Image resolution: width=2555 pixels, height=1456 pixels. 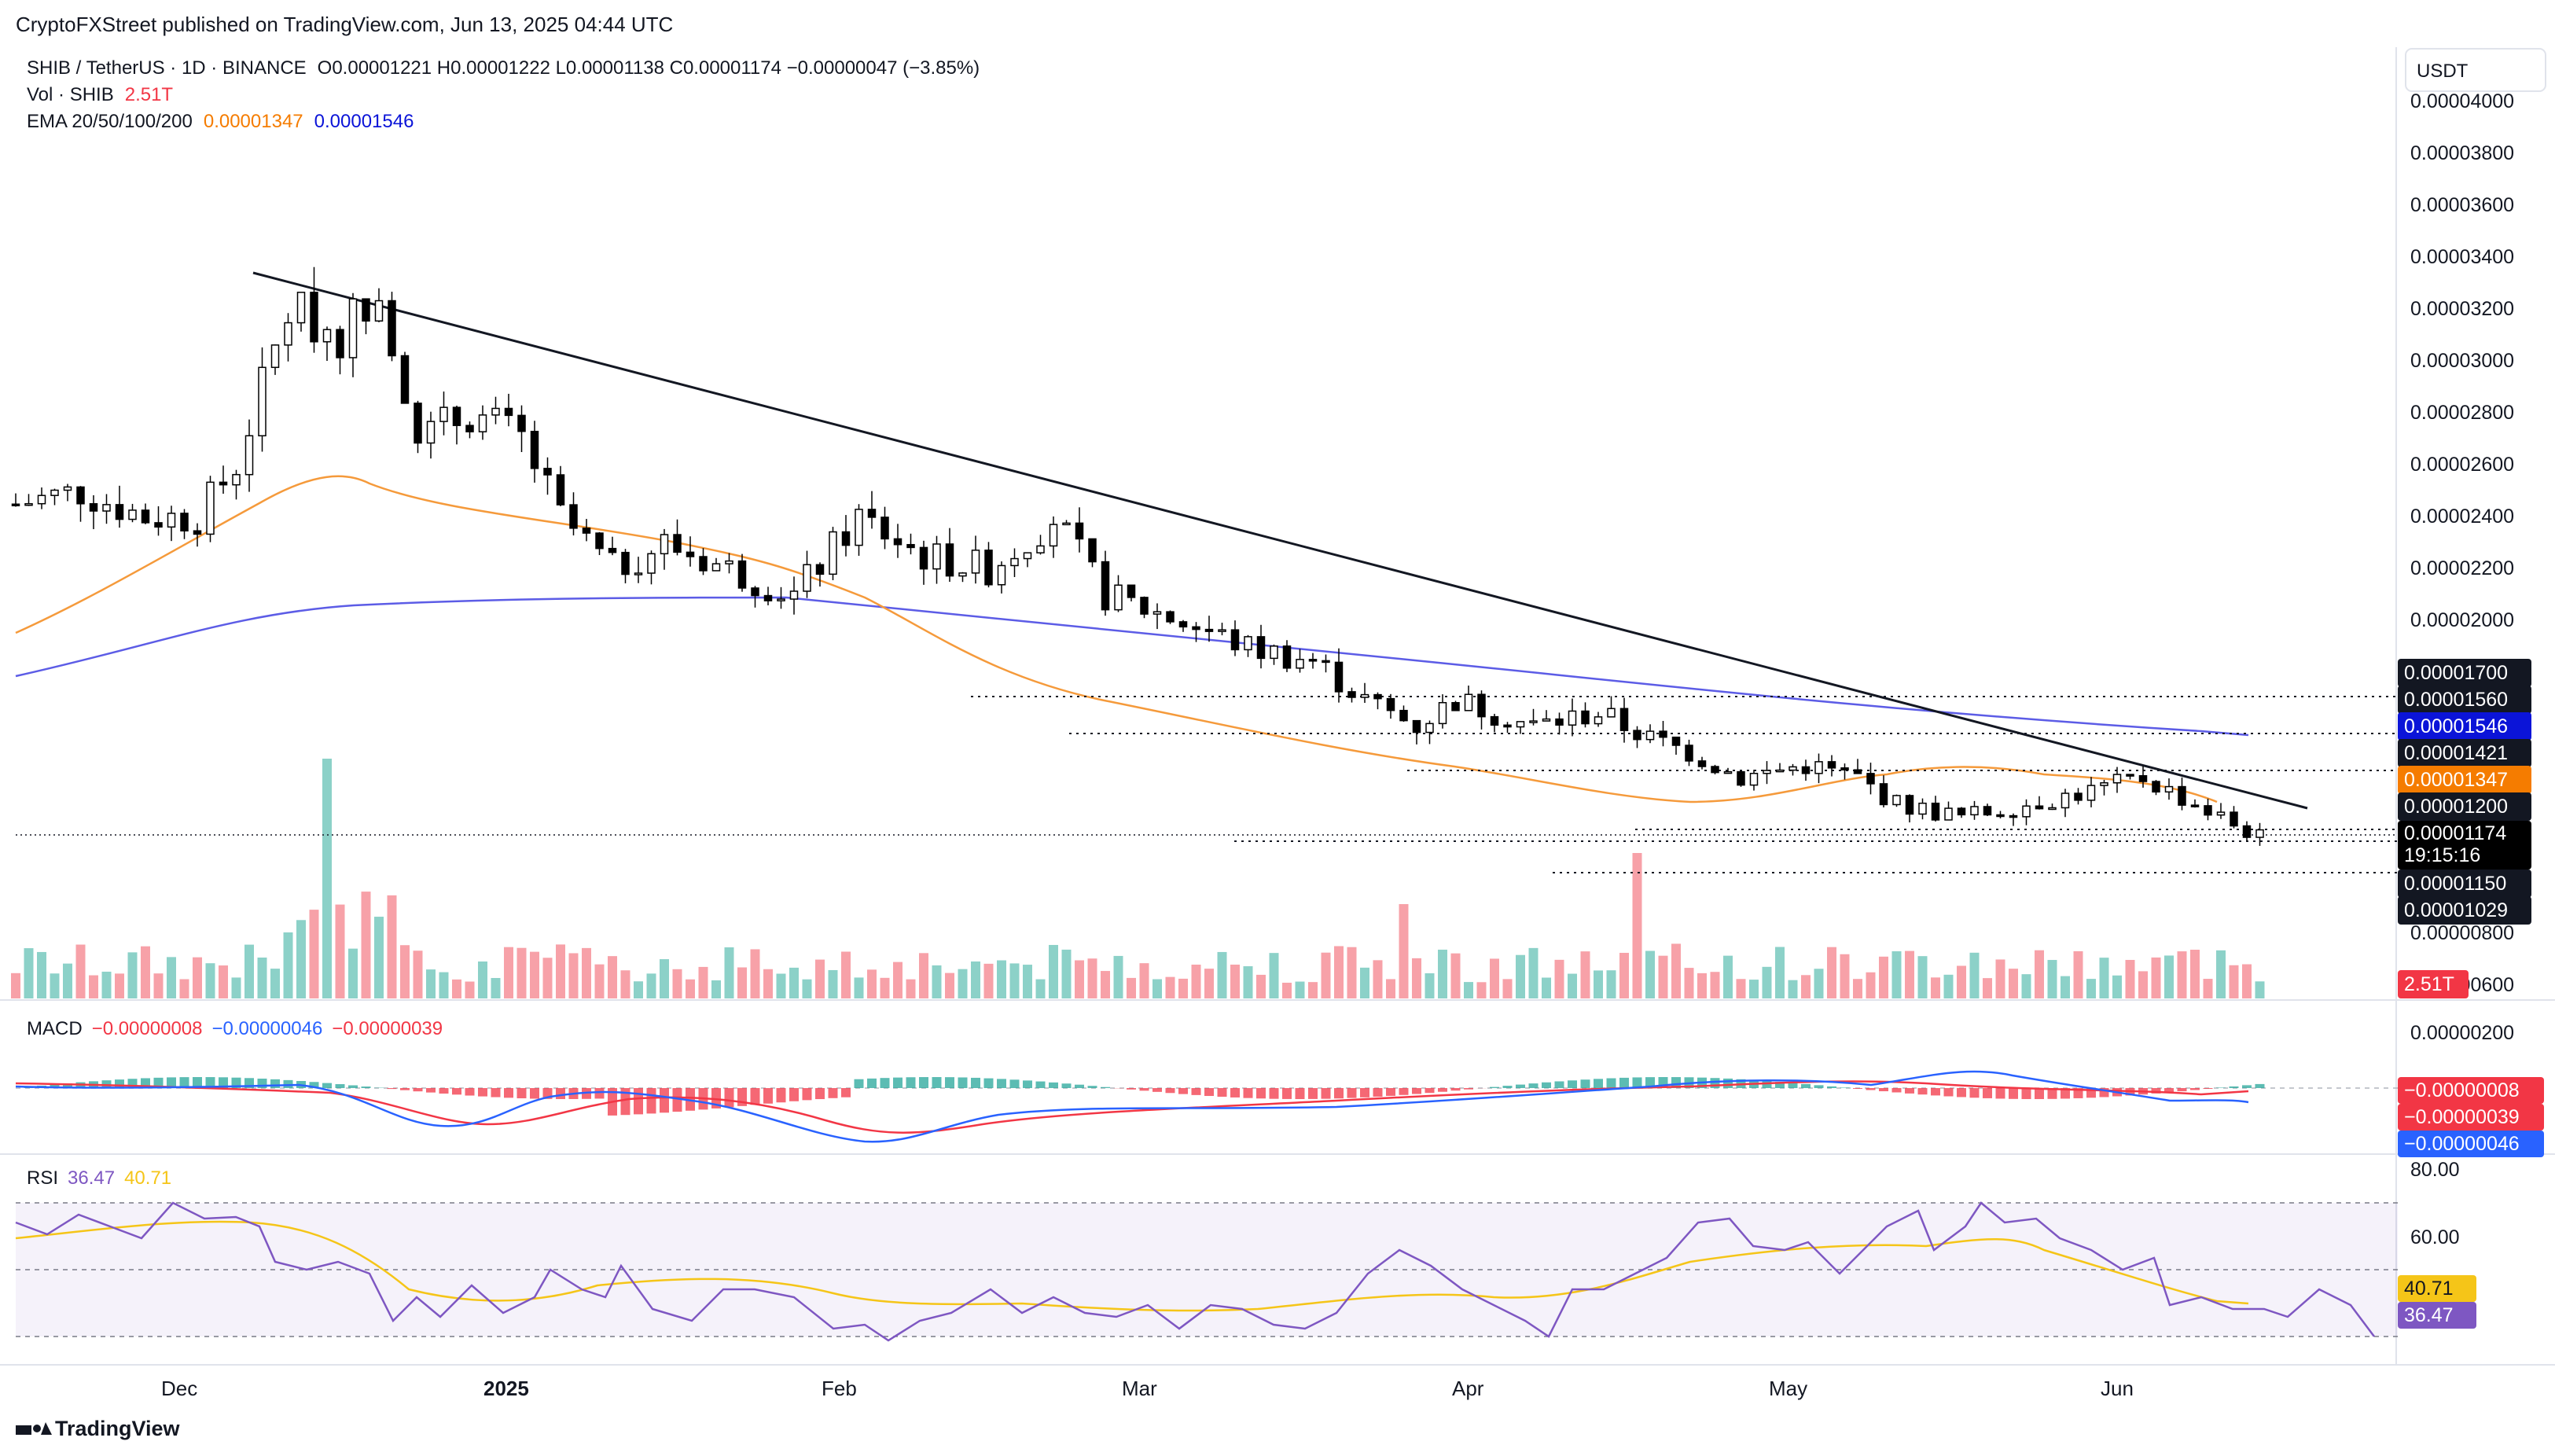 What do you see at coordinates (506, 1388) in the screenshot?
I see `time-tick: 2025` at bounding box center [506, 1388].